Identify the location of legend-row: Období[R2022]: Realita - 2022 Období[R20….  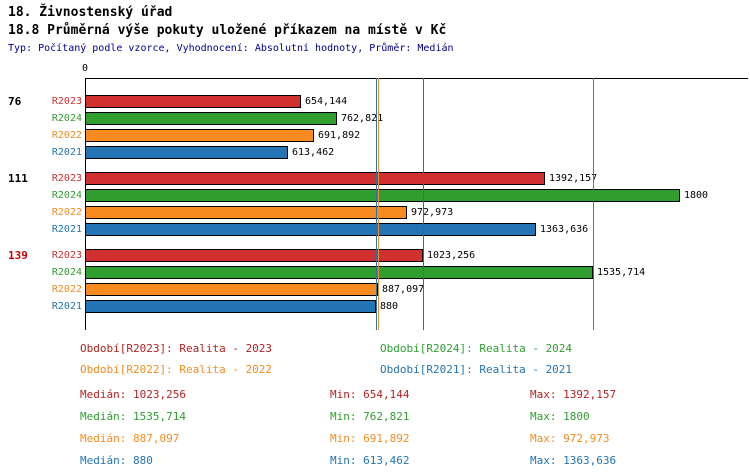
(375, 369).